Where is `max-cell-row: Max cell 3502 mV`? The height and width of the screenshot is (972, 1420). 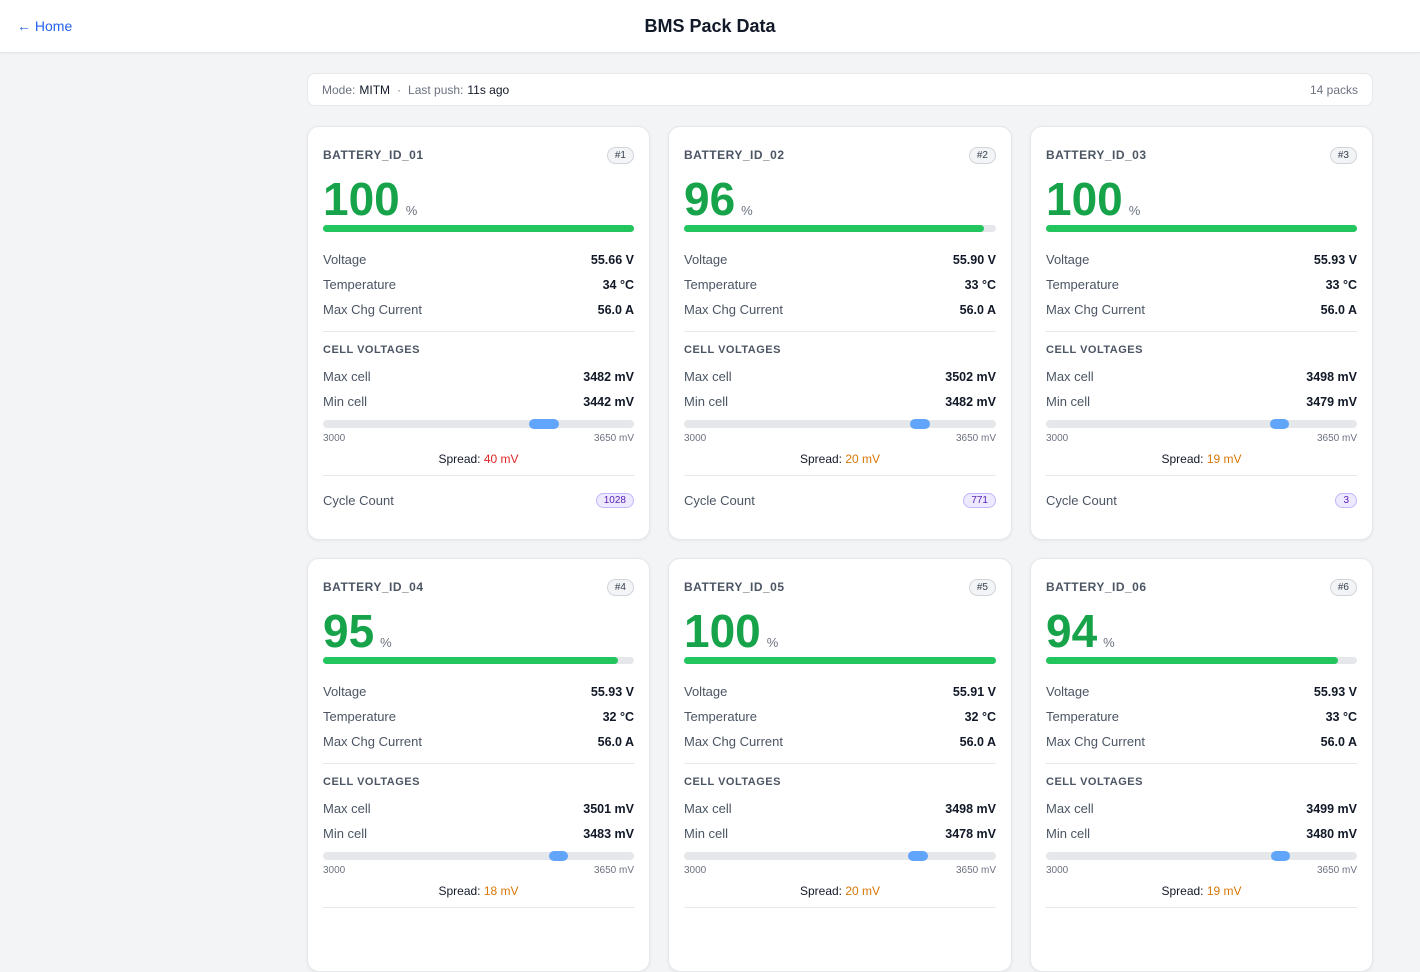
max-cell-row: Max cell 3502 mV is located at coordinates (840, 376).